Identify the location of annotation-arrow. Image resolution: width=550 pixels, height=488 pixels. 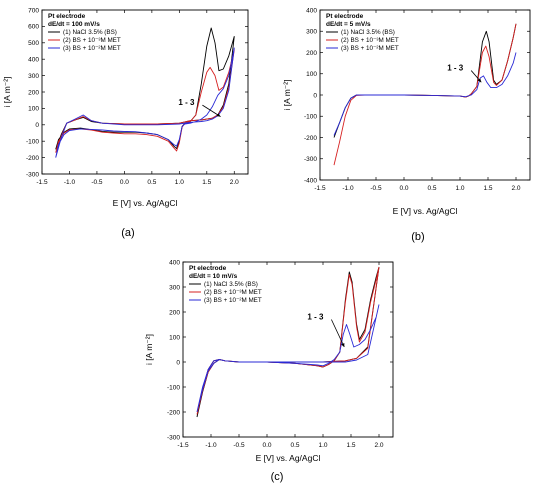
(338, 333).